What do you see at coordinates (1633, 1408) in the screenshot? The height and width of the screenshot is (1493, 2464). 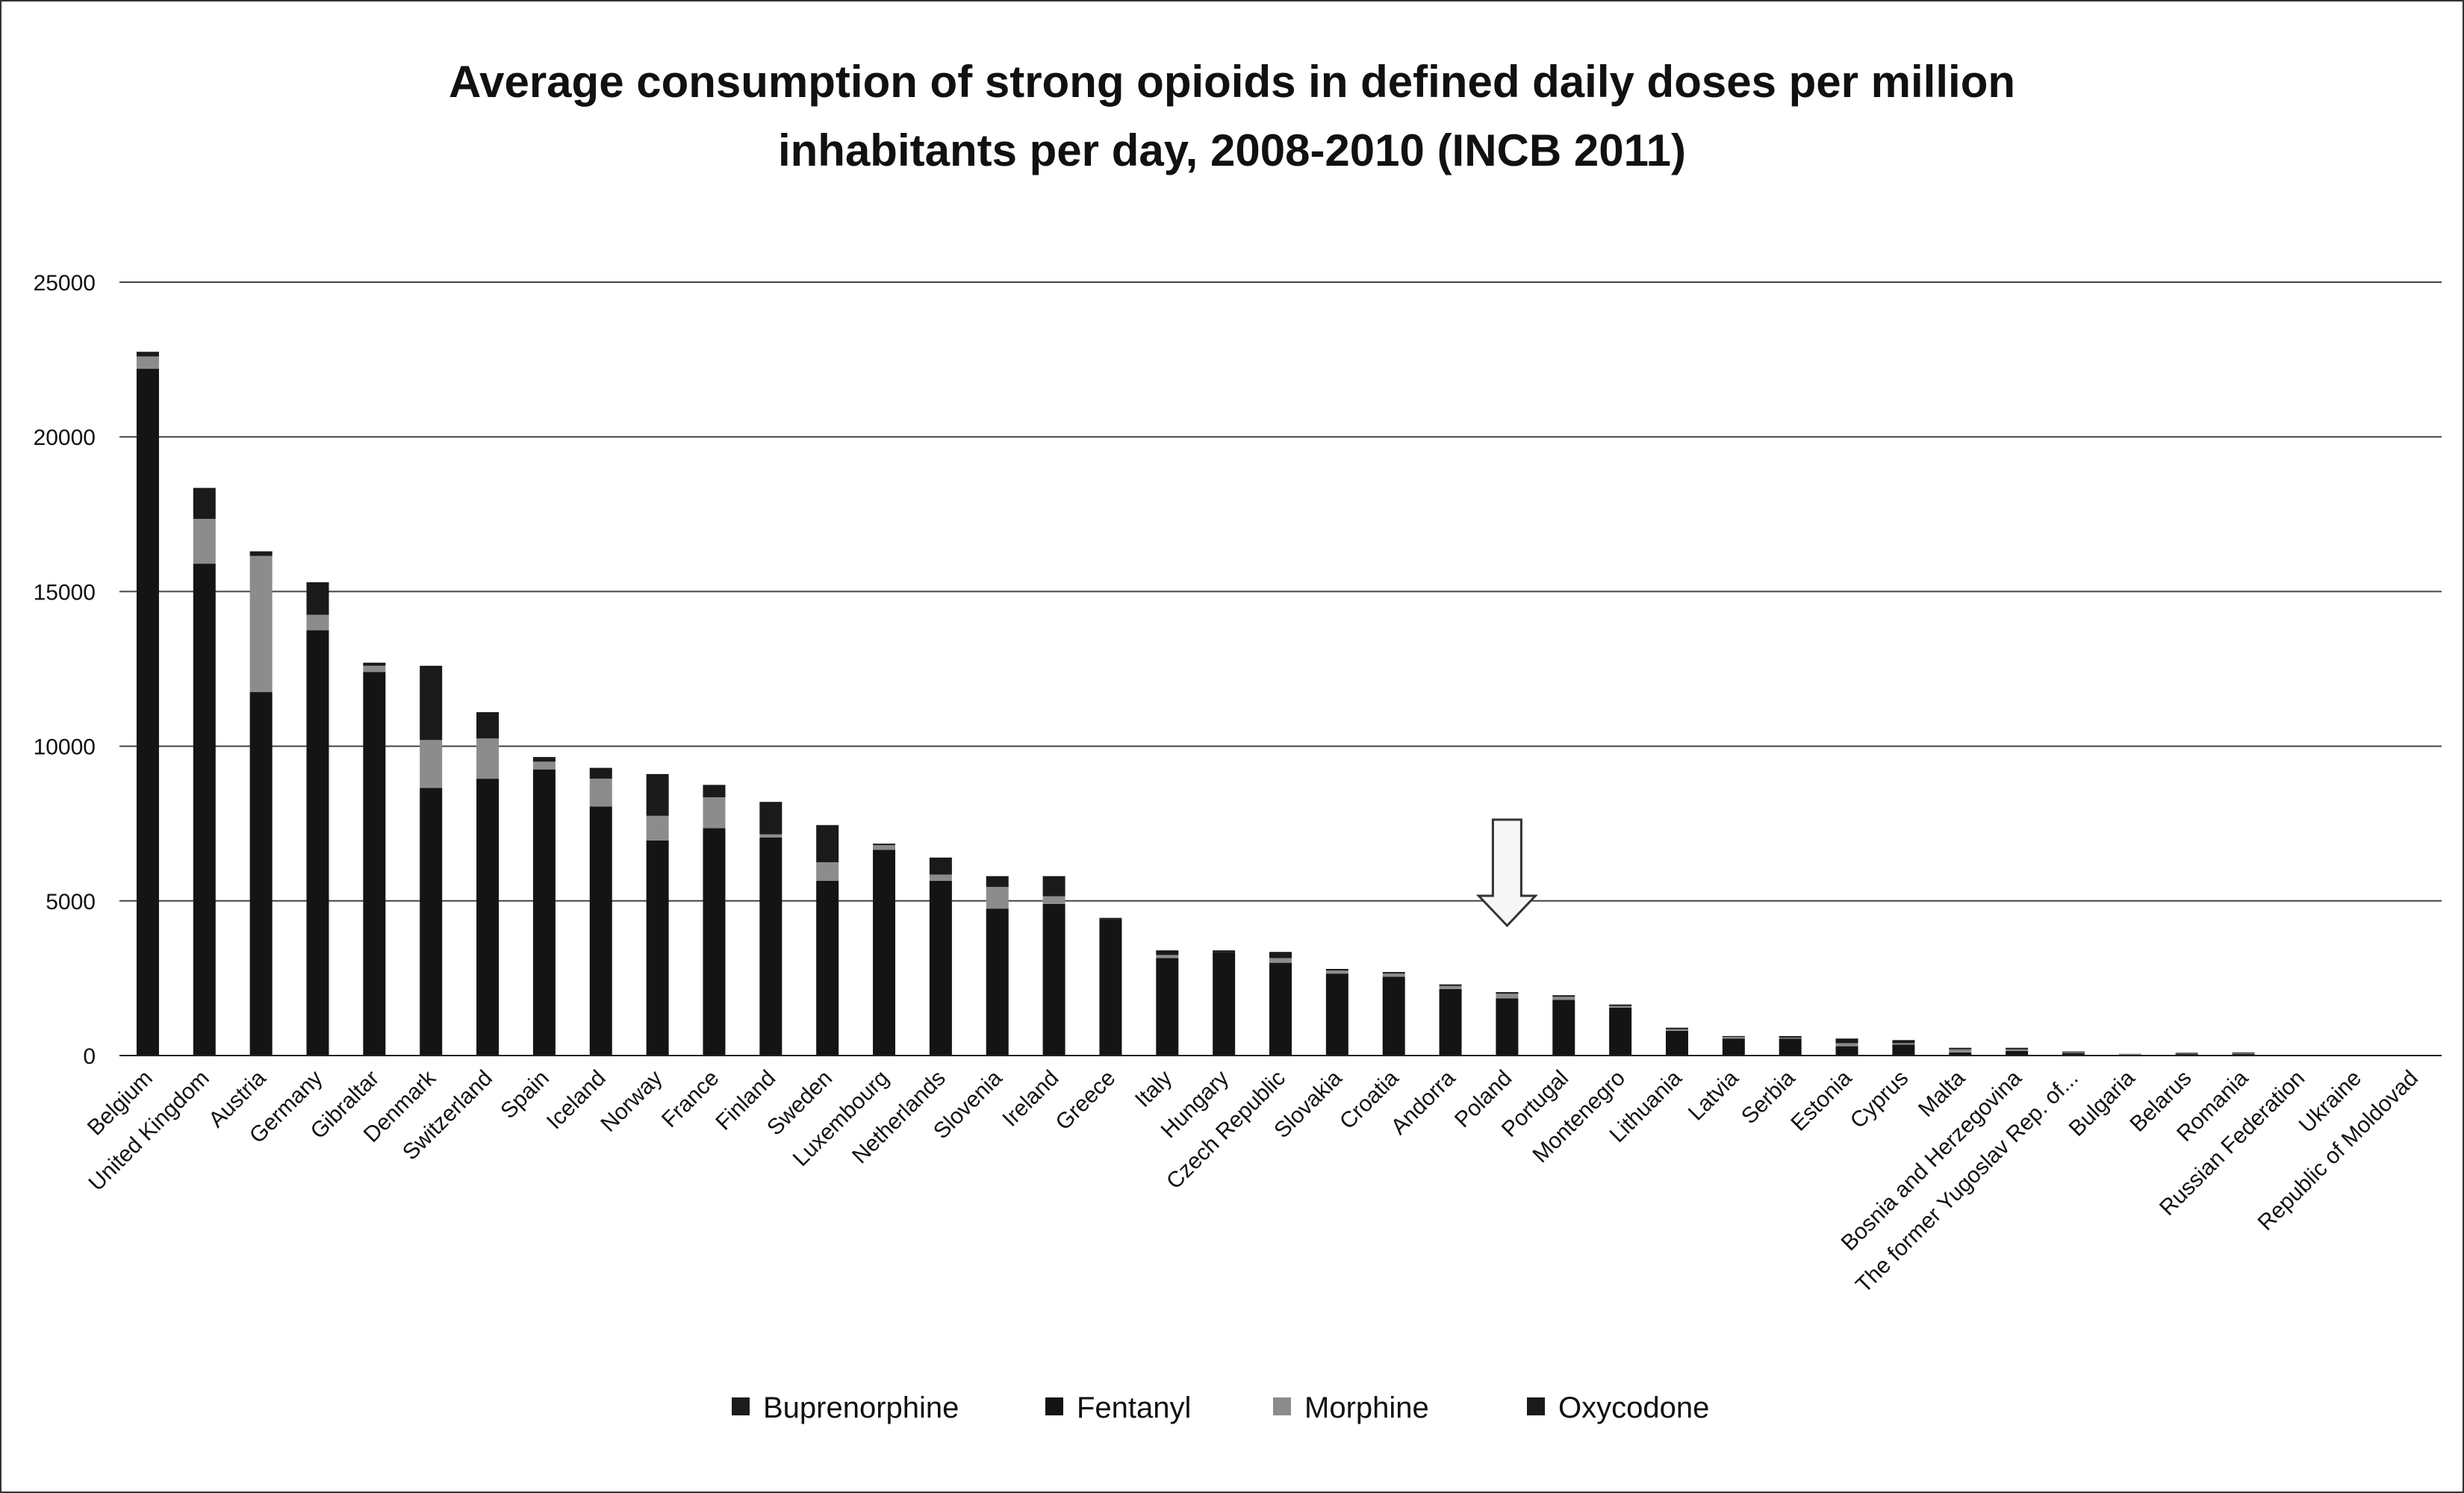 I see `legend-label-oxycodone: Oxycodone` at bounding box center [1633, 1408].